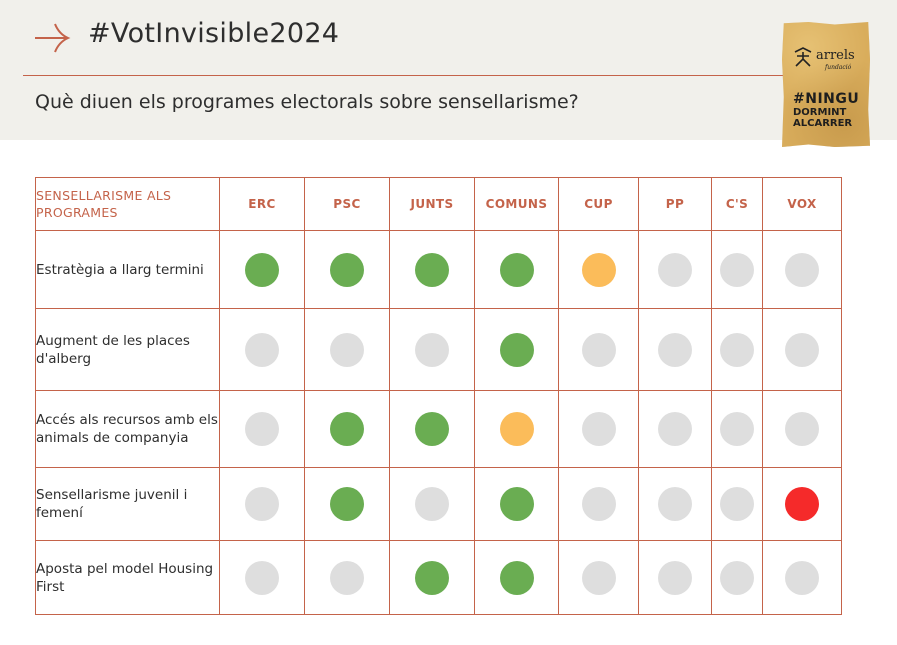 The image size is (897, 645). Describe the element at coordinates (127, 349) in the screenshot. I see `row-label: Augment de les places d'alberg` at that location.